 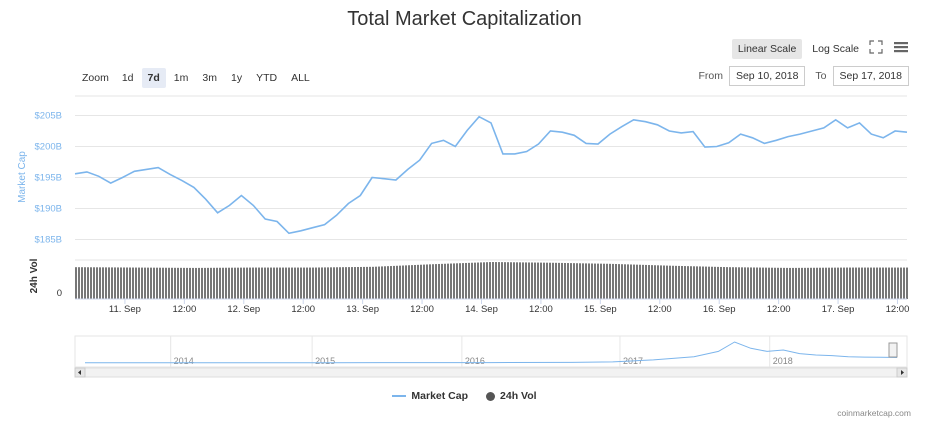 I want to click on x-tick-label: 11. Sep, so click(x=125, y=309).